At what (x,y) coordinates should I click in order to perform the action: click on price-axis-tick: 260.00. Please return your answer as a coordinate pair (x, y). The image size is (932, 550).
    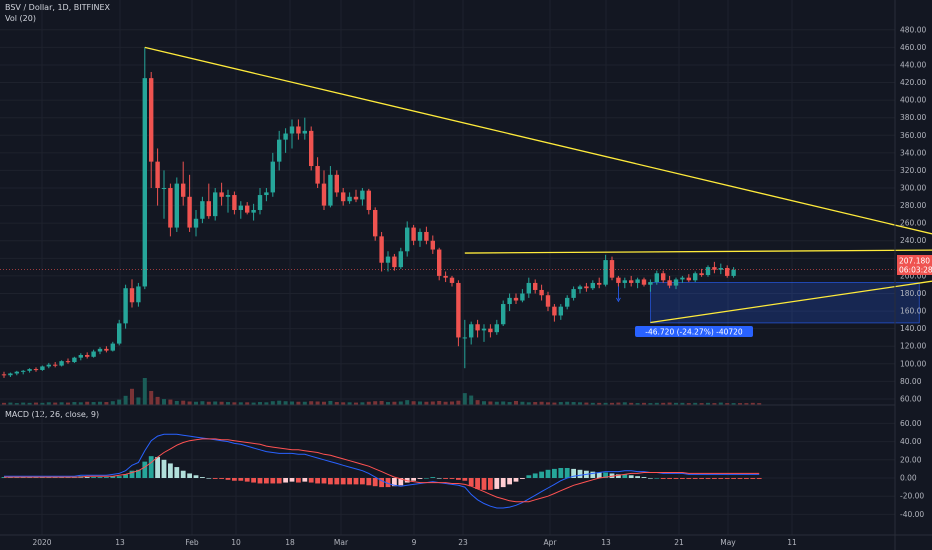
    Looking at the image, I should click on (913, 223).